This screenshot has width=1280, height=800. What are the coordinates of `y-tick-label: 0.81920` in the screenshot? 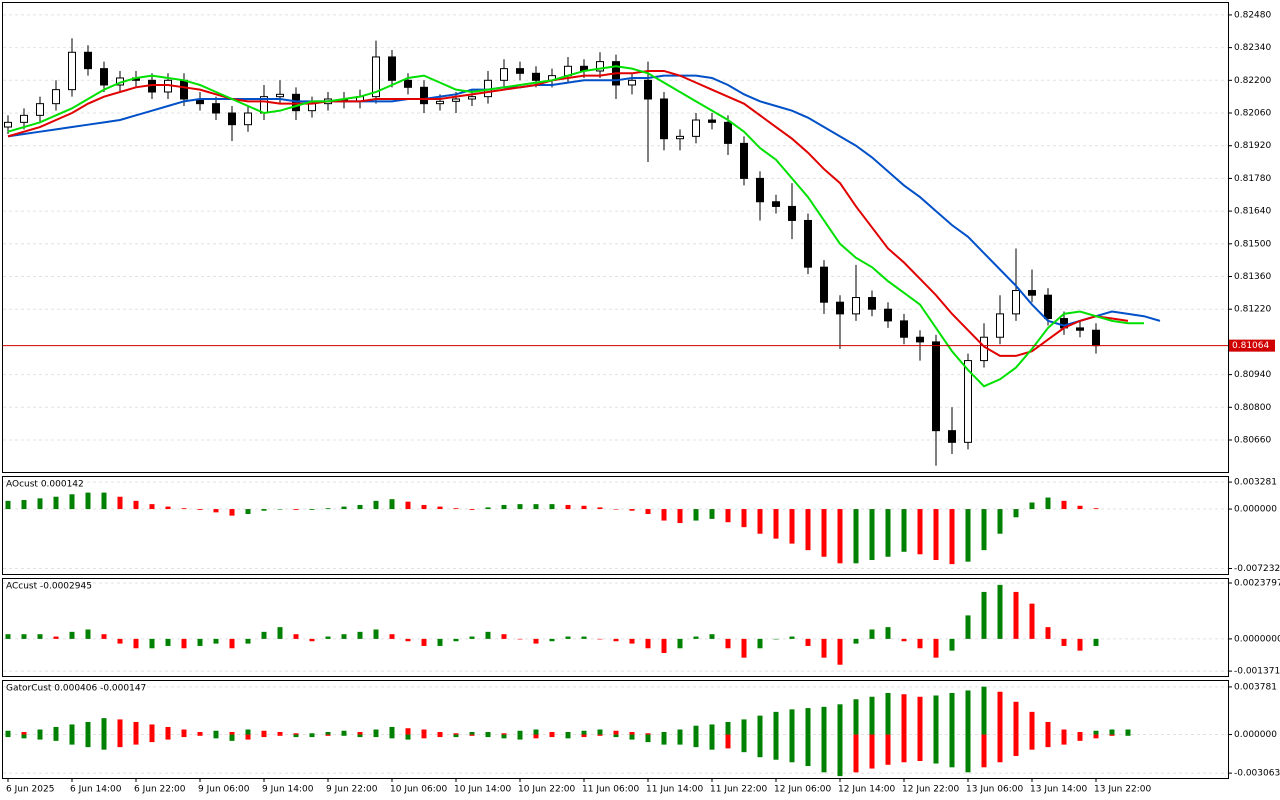 It's located at (1252, 146).